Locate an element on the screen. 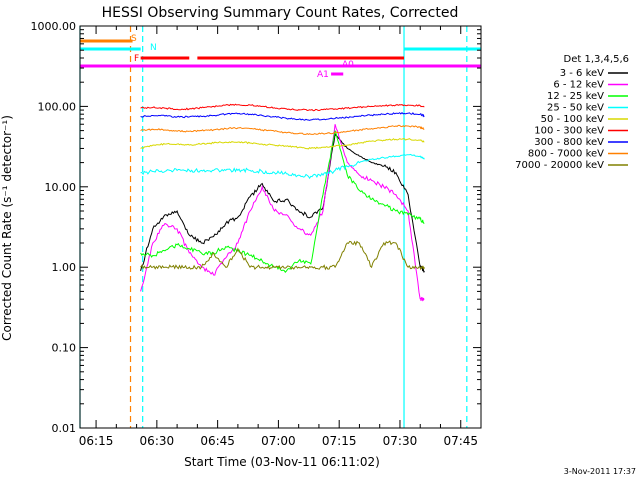 Image resolution: width=640 pixels, height=480 pixels. legend-label-8: 7000 - 20000 keV is located at coordinates (559, 165).